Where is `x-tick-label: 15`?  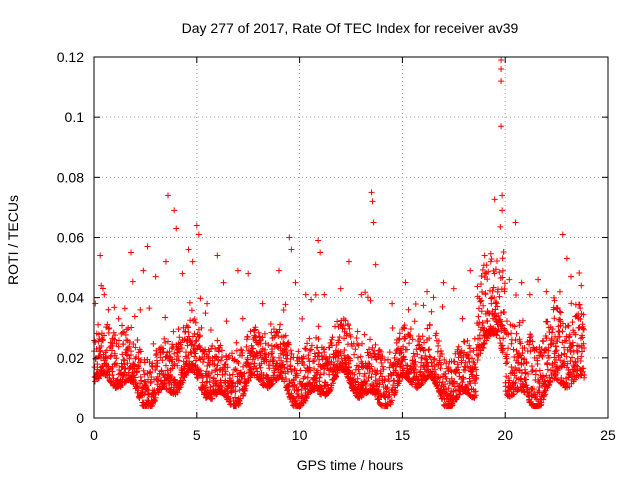
x-tick-label: 15 is located at coordinates (403, 435).